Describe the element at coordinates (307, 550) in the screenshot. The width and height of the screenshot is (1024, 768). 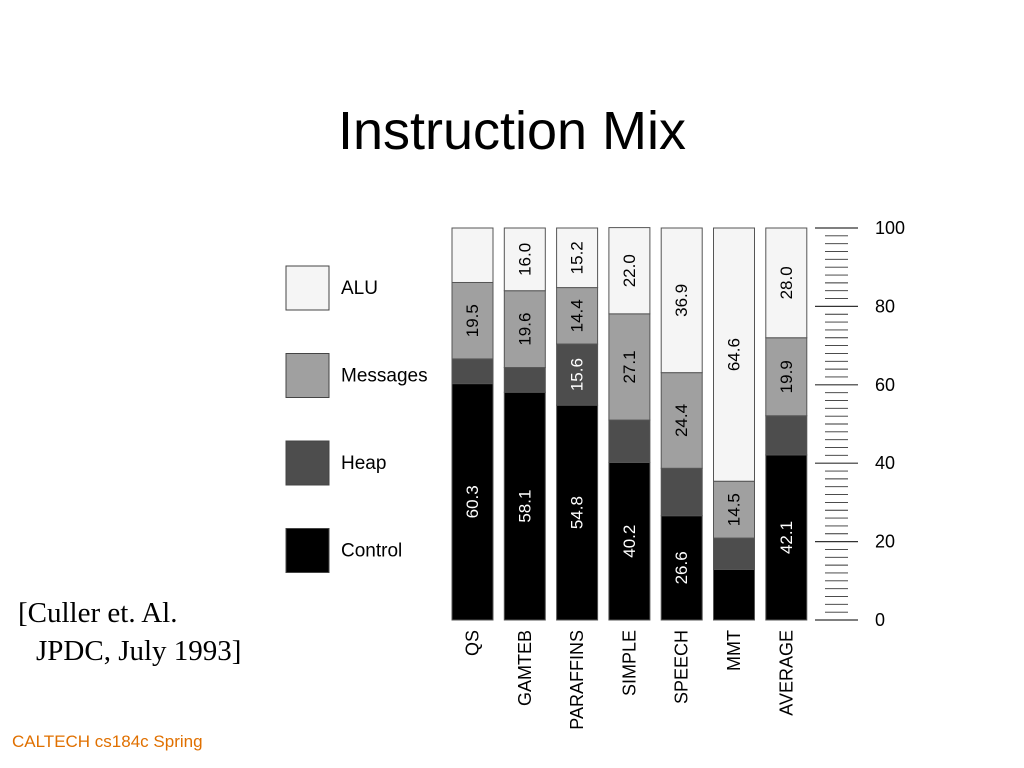
I see `legend-swatch-control` at that location.